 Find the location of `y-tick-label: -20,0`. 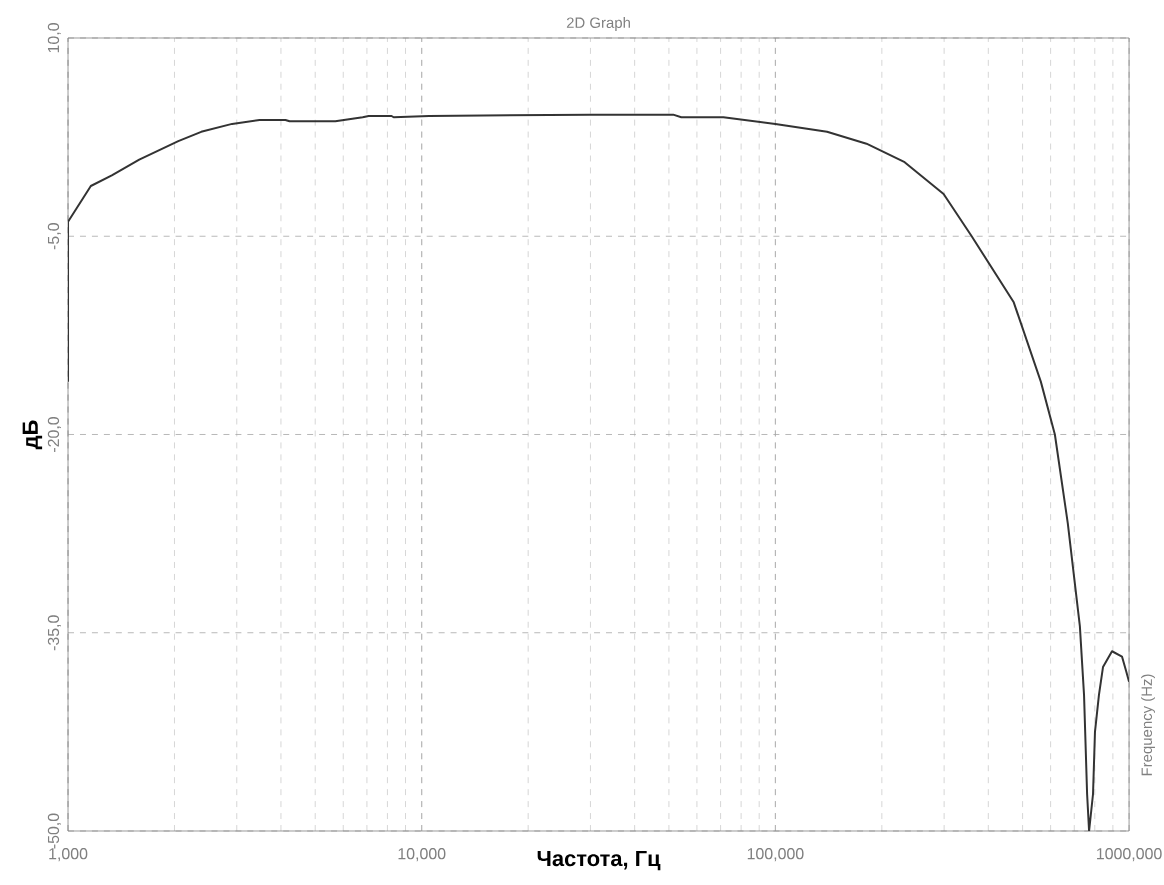

y-tick-label: -20,0 is located at coordinates (54, 434).